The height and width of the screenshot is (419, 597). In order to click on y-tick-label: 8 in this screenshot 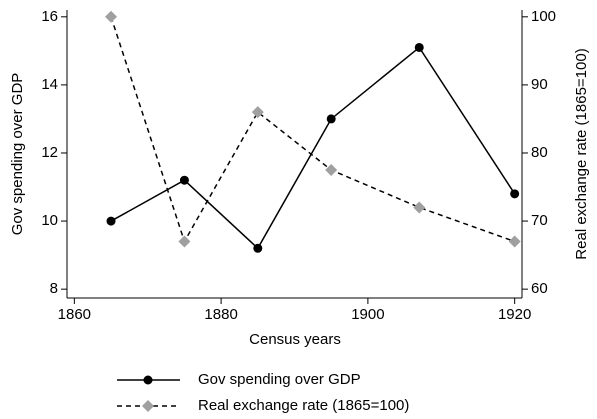, I will do `click(54, 288)`.